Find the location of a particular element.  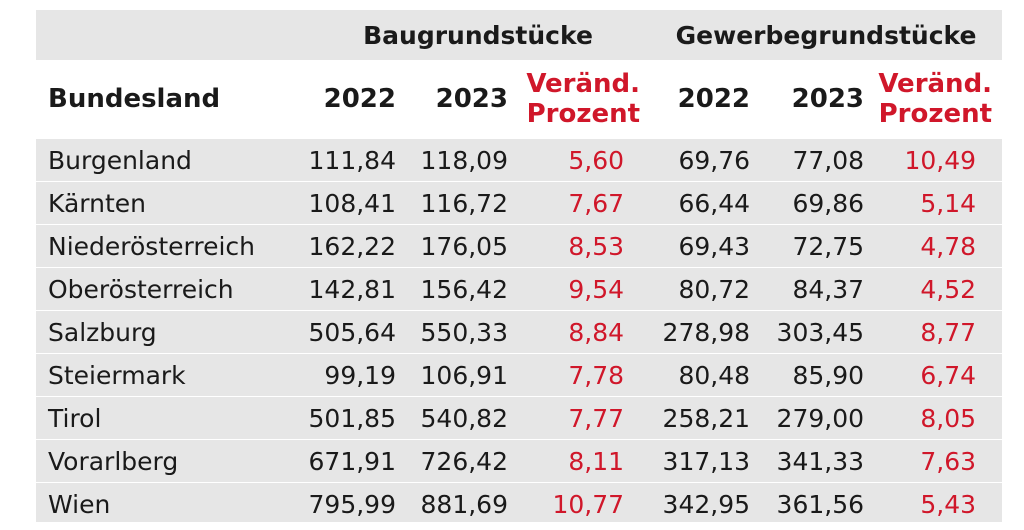

cell-gew-2023: 361,56 is located at coordinates (817, 503).